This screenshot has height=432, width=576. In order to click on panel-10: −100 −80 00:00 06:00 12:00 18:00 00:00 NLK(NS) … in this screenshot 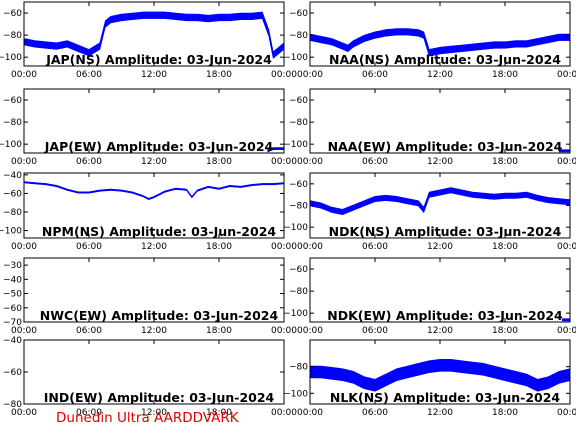, I will do `click(429, 378)`.